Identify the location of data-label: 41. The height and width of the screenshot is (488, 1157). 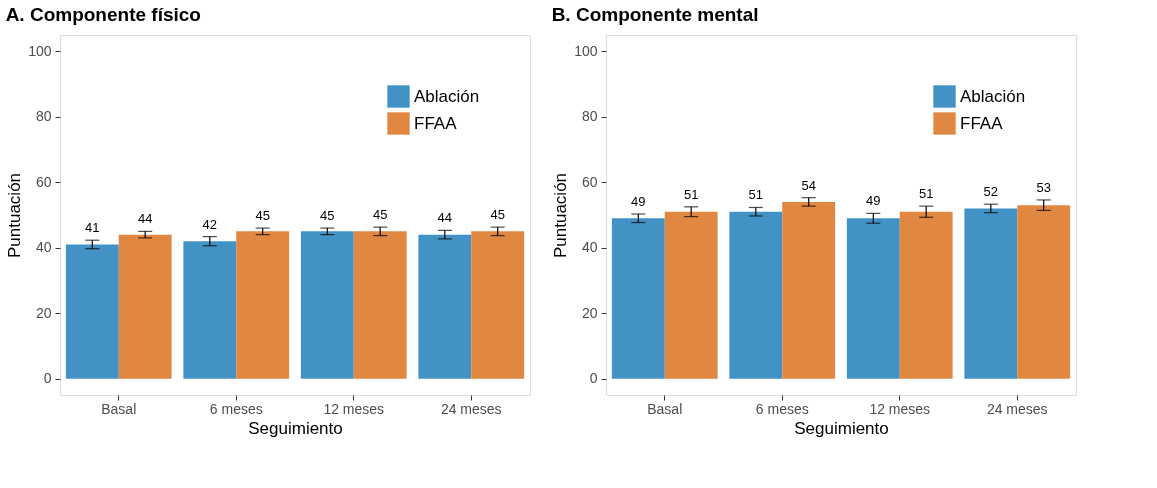
(92, 228).